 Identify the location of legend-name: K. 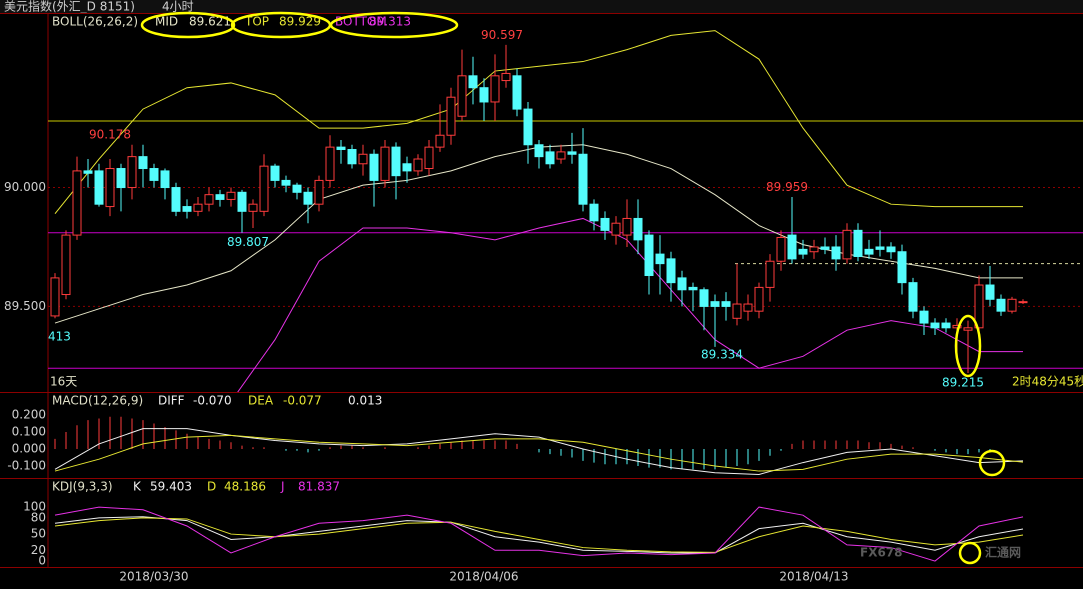
(137, 487).